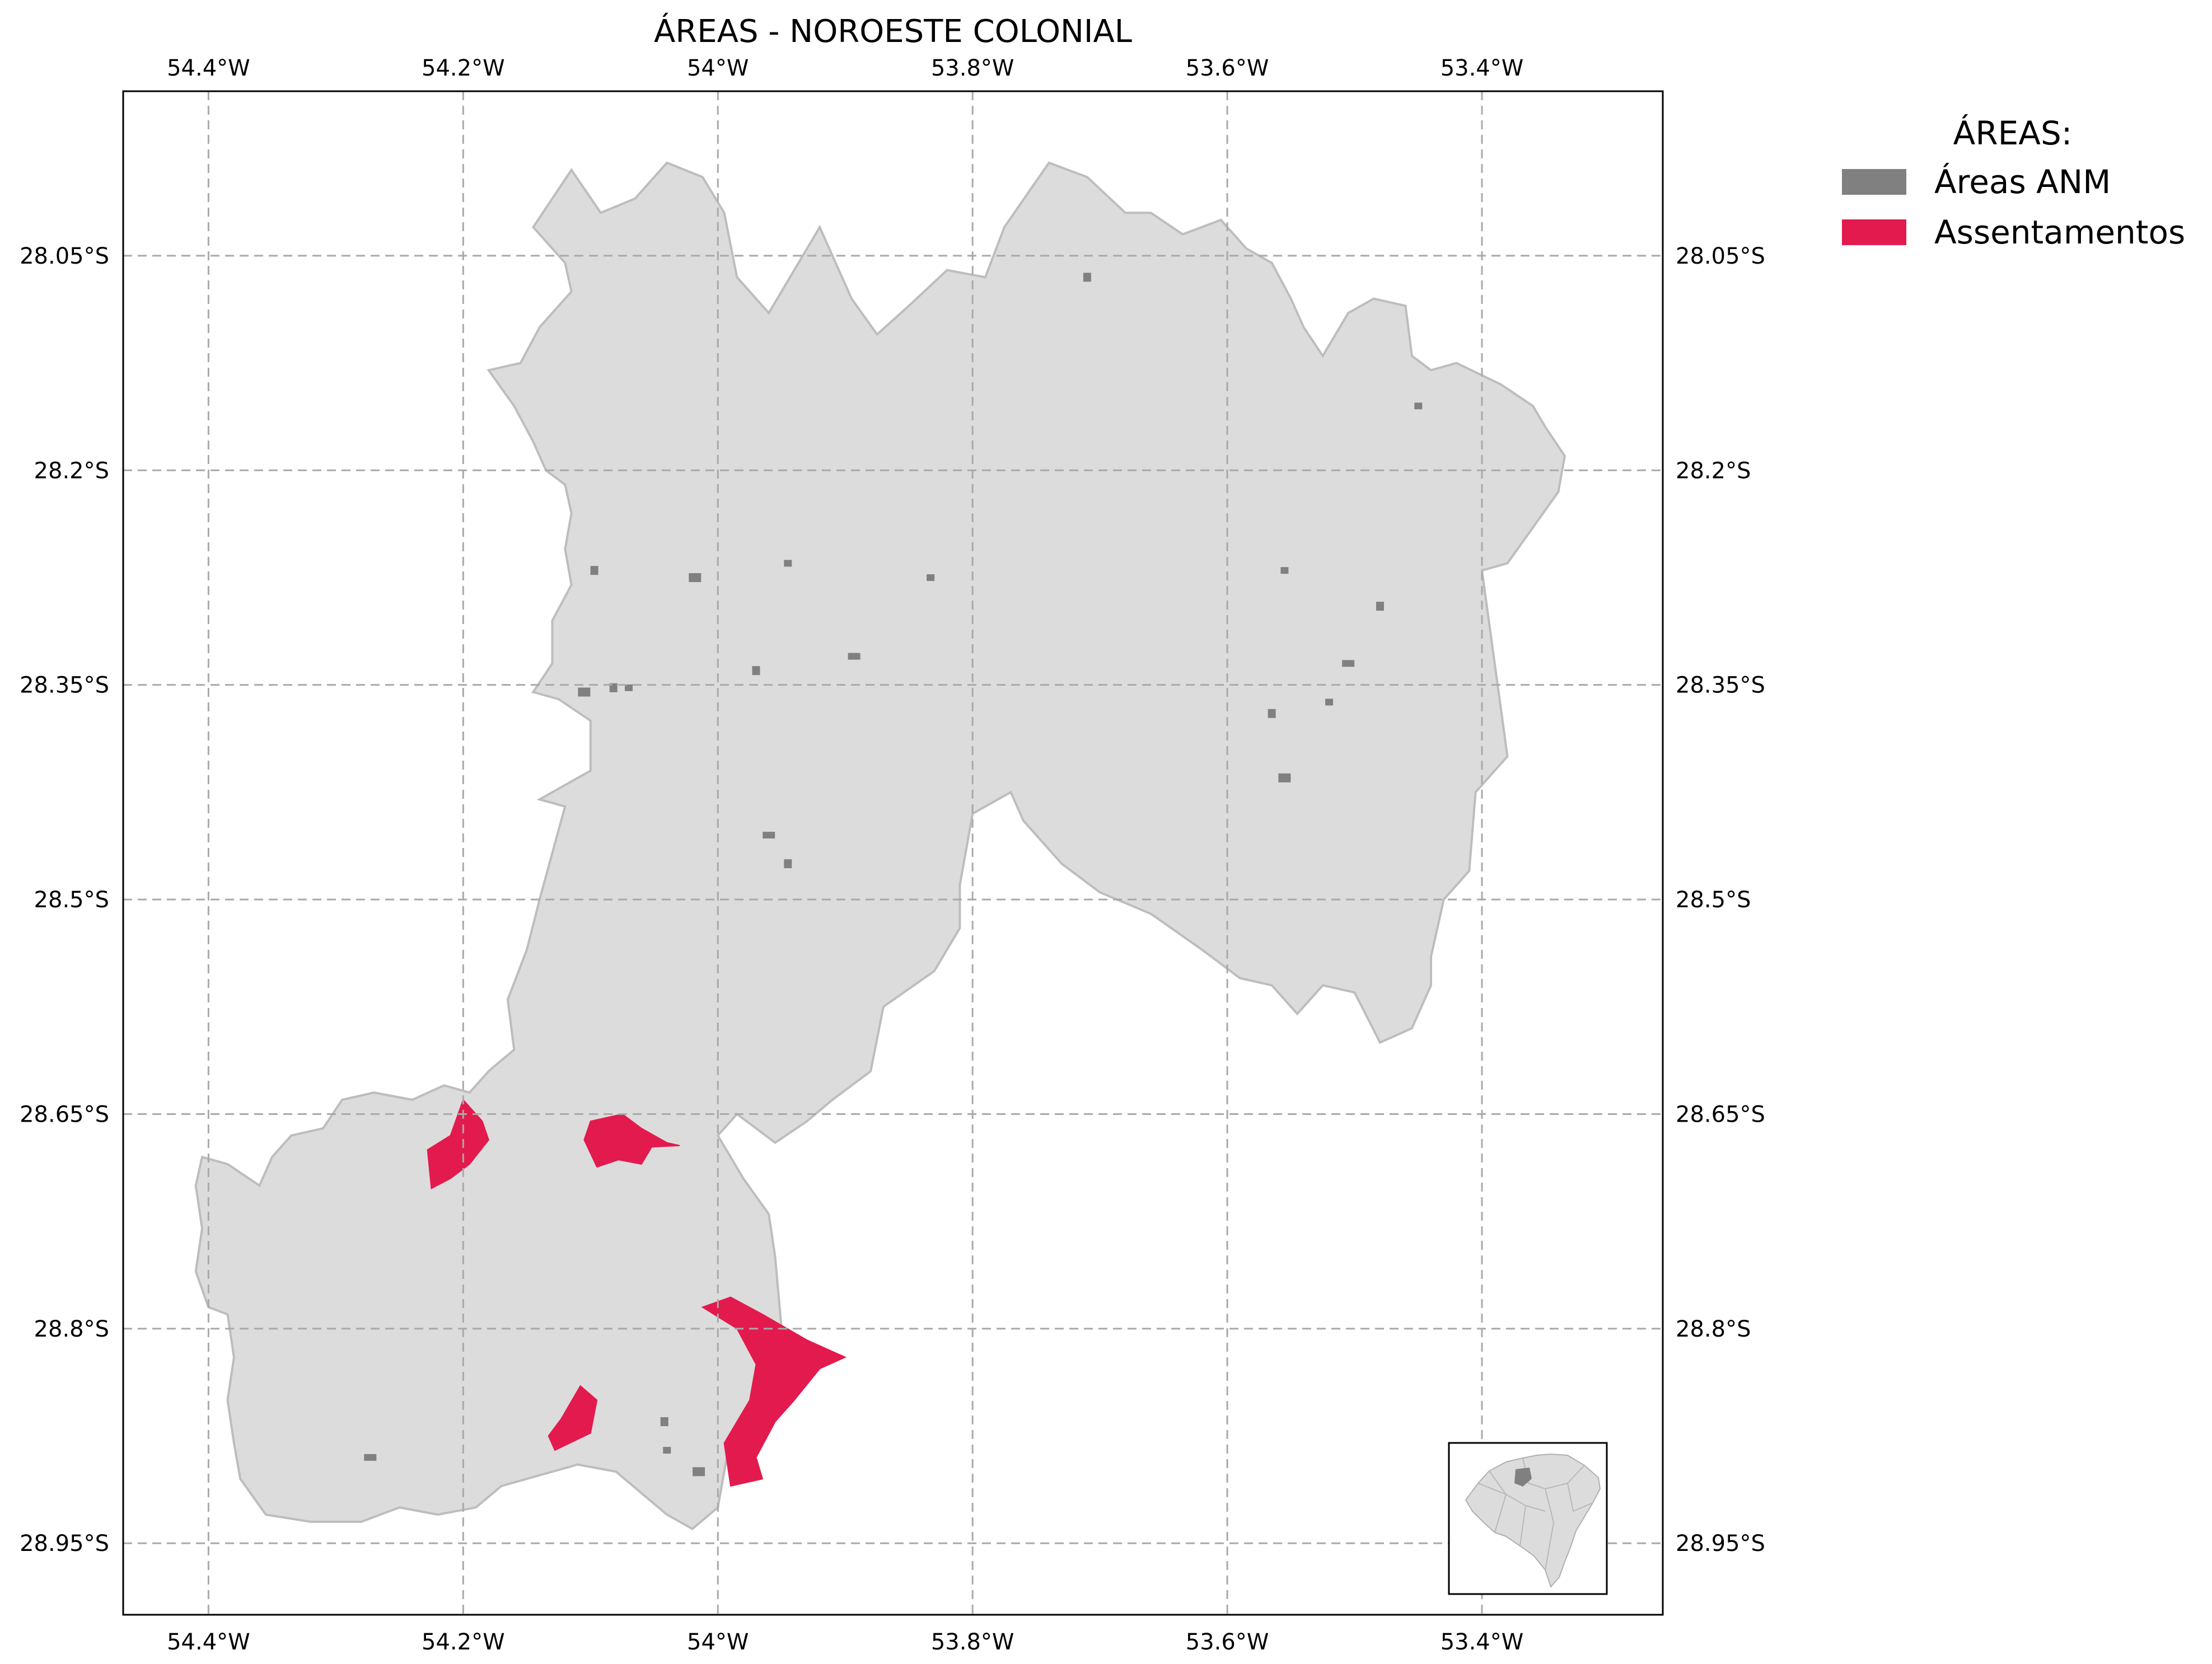  Describe the element at coordinates (463, 1642) in the screenshot. I see `x-tick-label-bottom: 54.2°W` at that location.